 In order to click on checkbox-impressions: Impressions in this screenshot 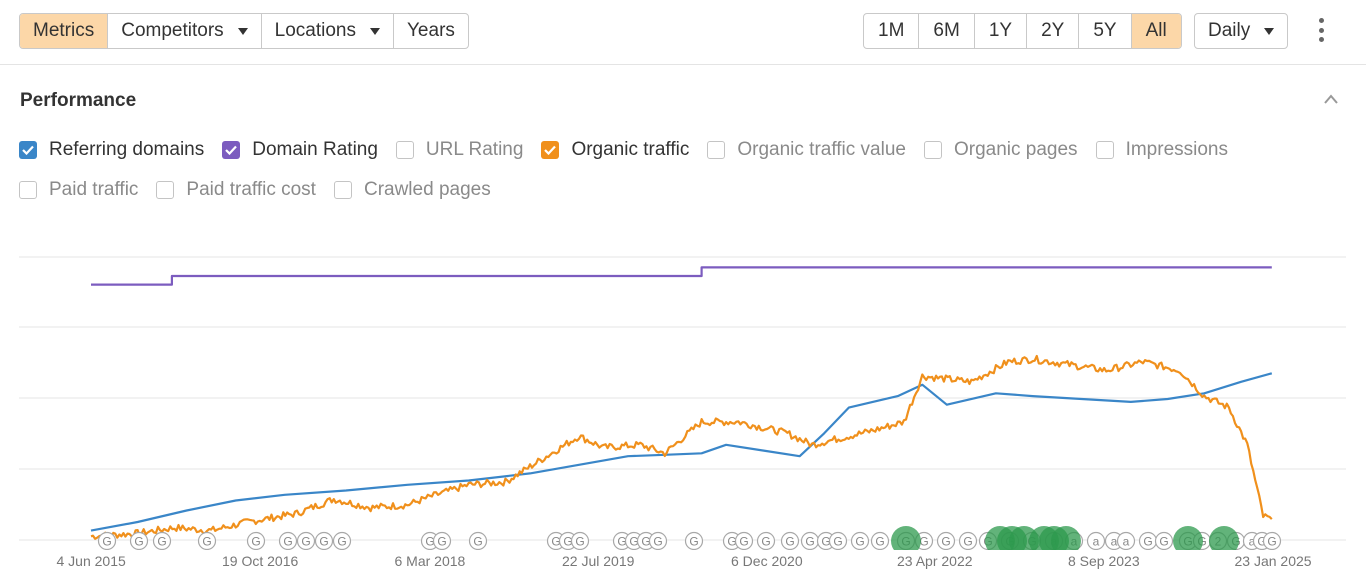, I will do `click(1161, 150)`.